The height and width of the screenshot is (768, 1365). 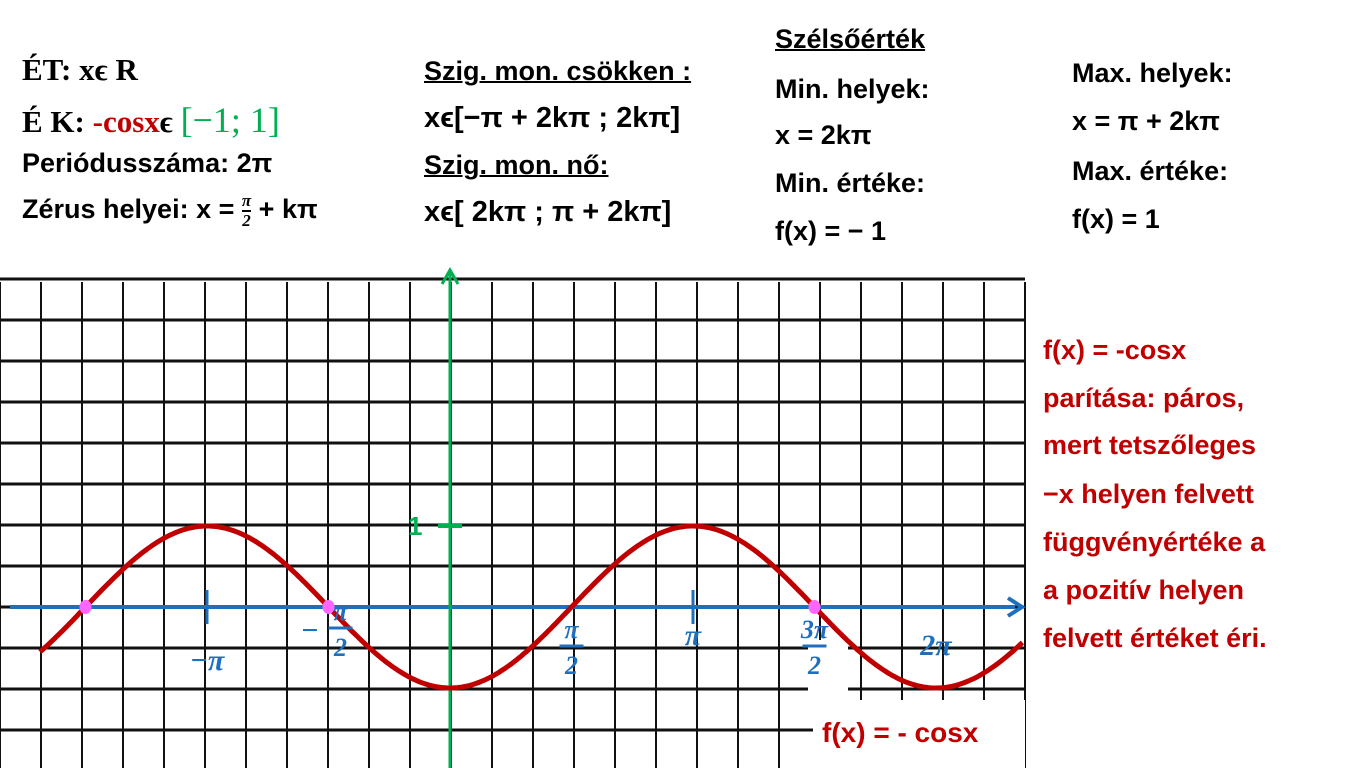 I want to click on extreme-title: Szélsőérték, so click(x=850, y=39).